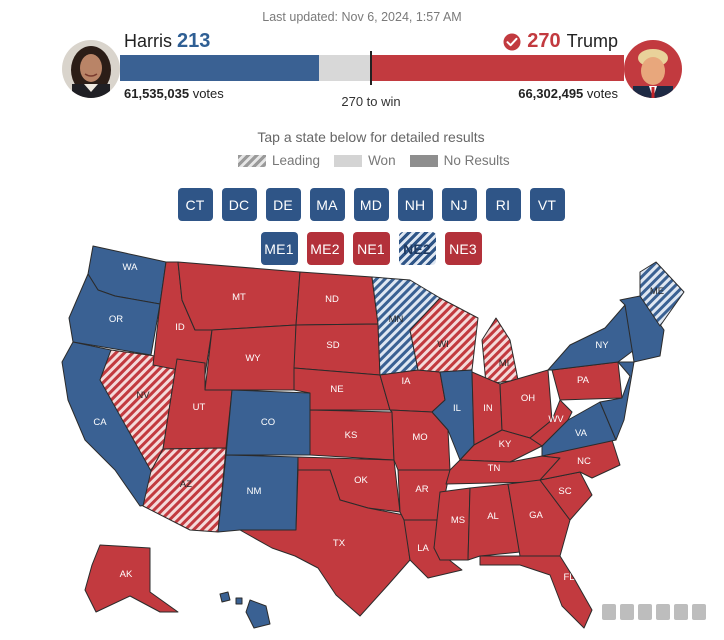  What do you see at coordinates (396, 319) in the screenshot?
I see `state-label-mn: MN` at bounding box center [396, 319].